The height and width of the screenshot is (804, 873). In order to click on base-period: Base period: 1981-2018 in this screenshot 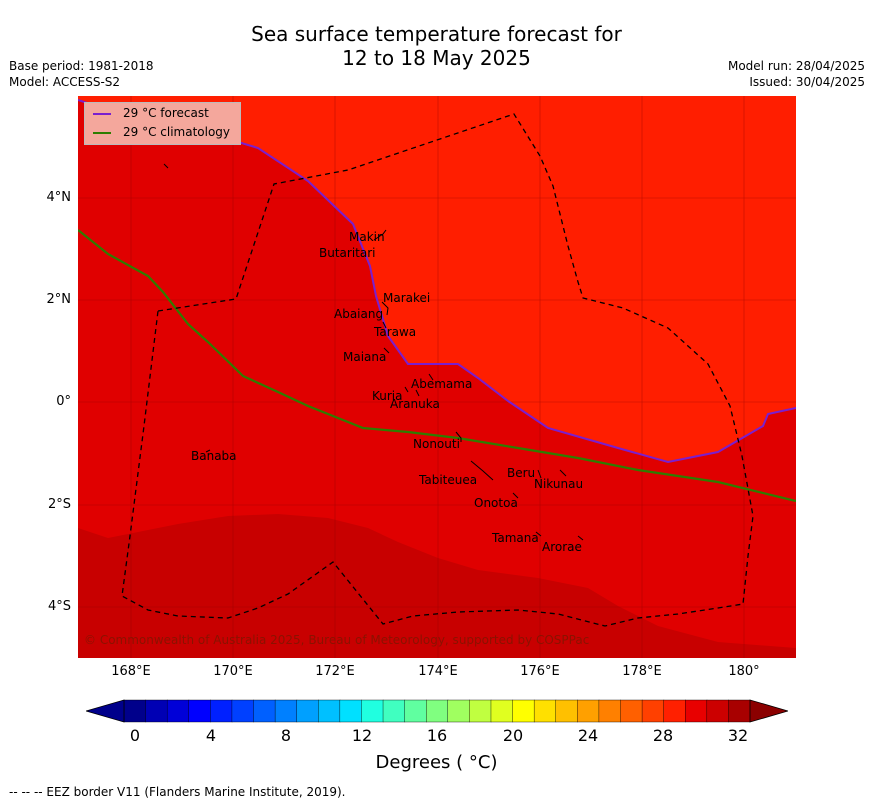, I will do `click(81, 66)`.